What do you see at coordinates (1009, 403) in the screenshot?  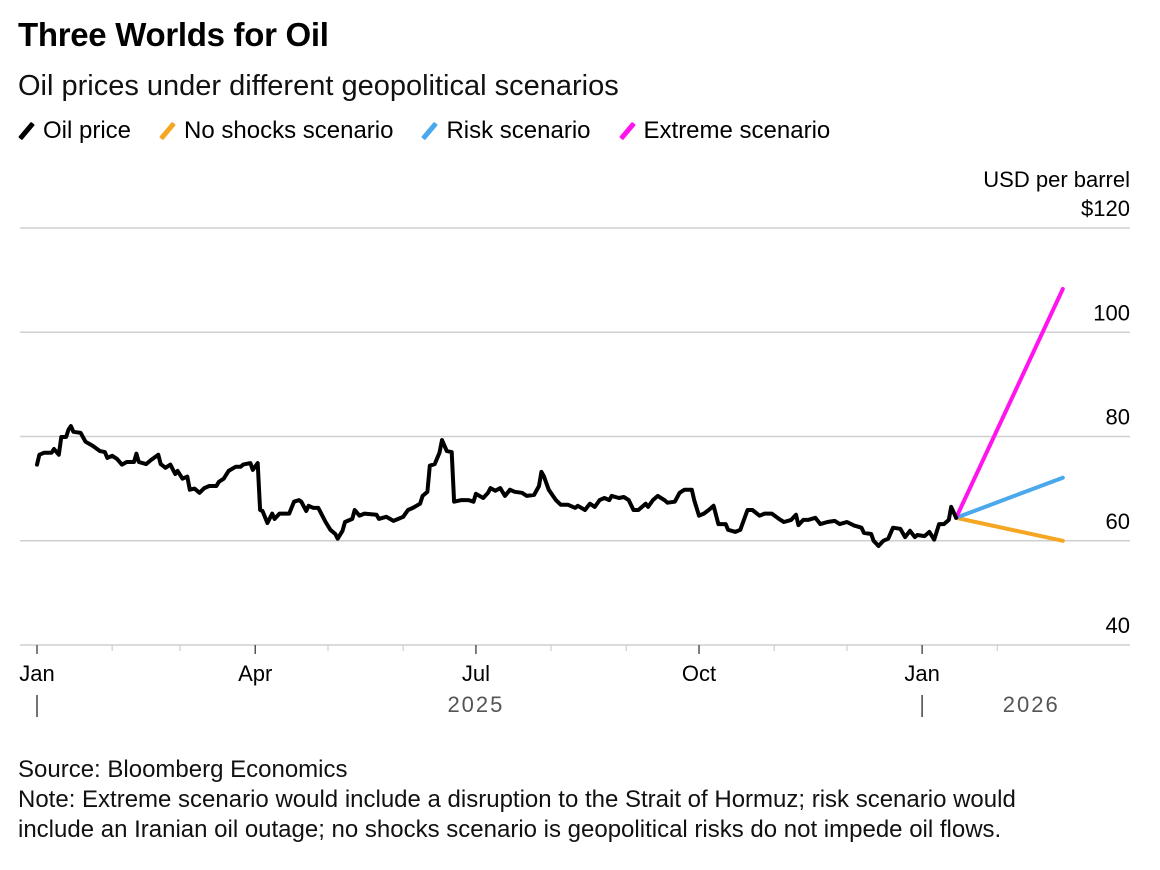 I see `series-line-extreme-scenario` at bounding box center [1009, 403].